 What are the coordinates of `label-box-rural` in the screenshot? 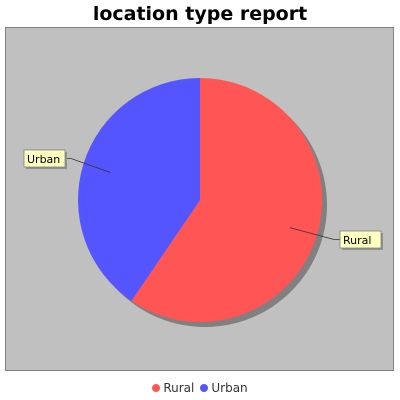 It's located at (360, 239).